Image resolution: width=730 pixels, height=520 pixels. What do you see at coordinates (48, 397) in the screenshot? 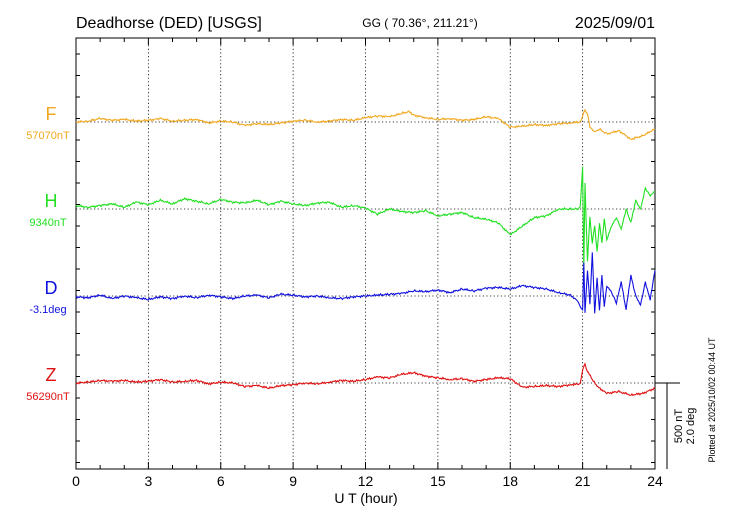
I see `series-baseline-z: 56290nT` at bounding box center [48, 397].